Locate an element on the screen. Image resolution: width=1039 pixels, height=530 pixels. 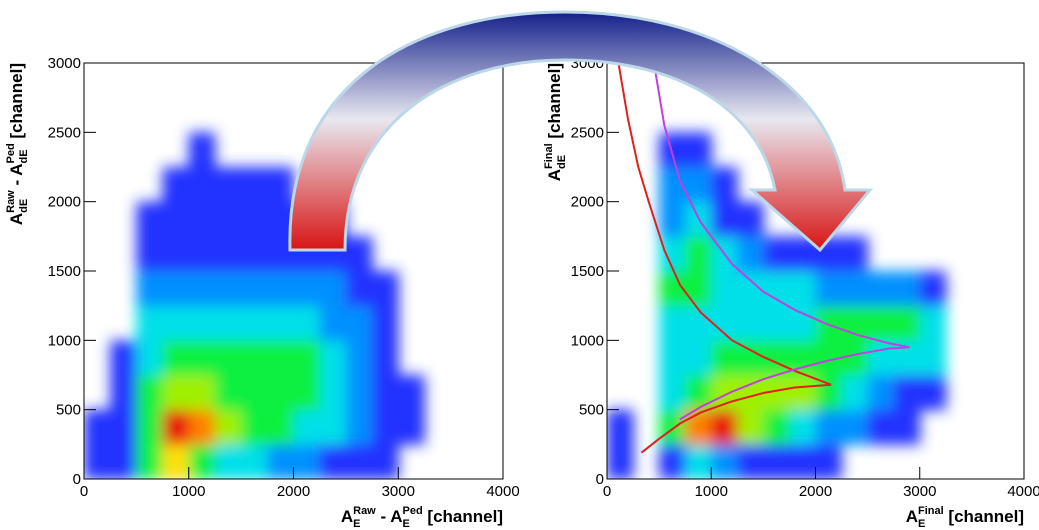
y-tick-label: 1000 is located at coordinates (64, 340).